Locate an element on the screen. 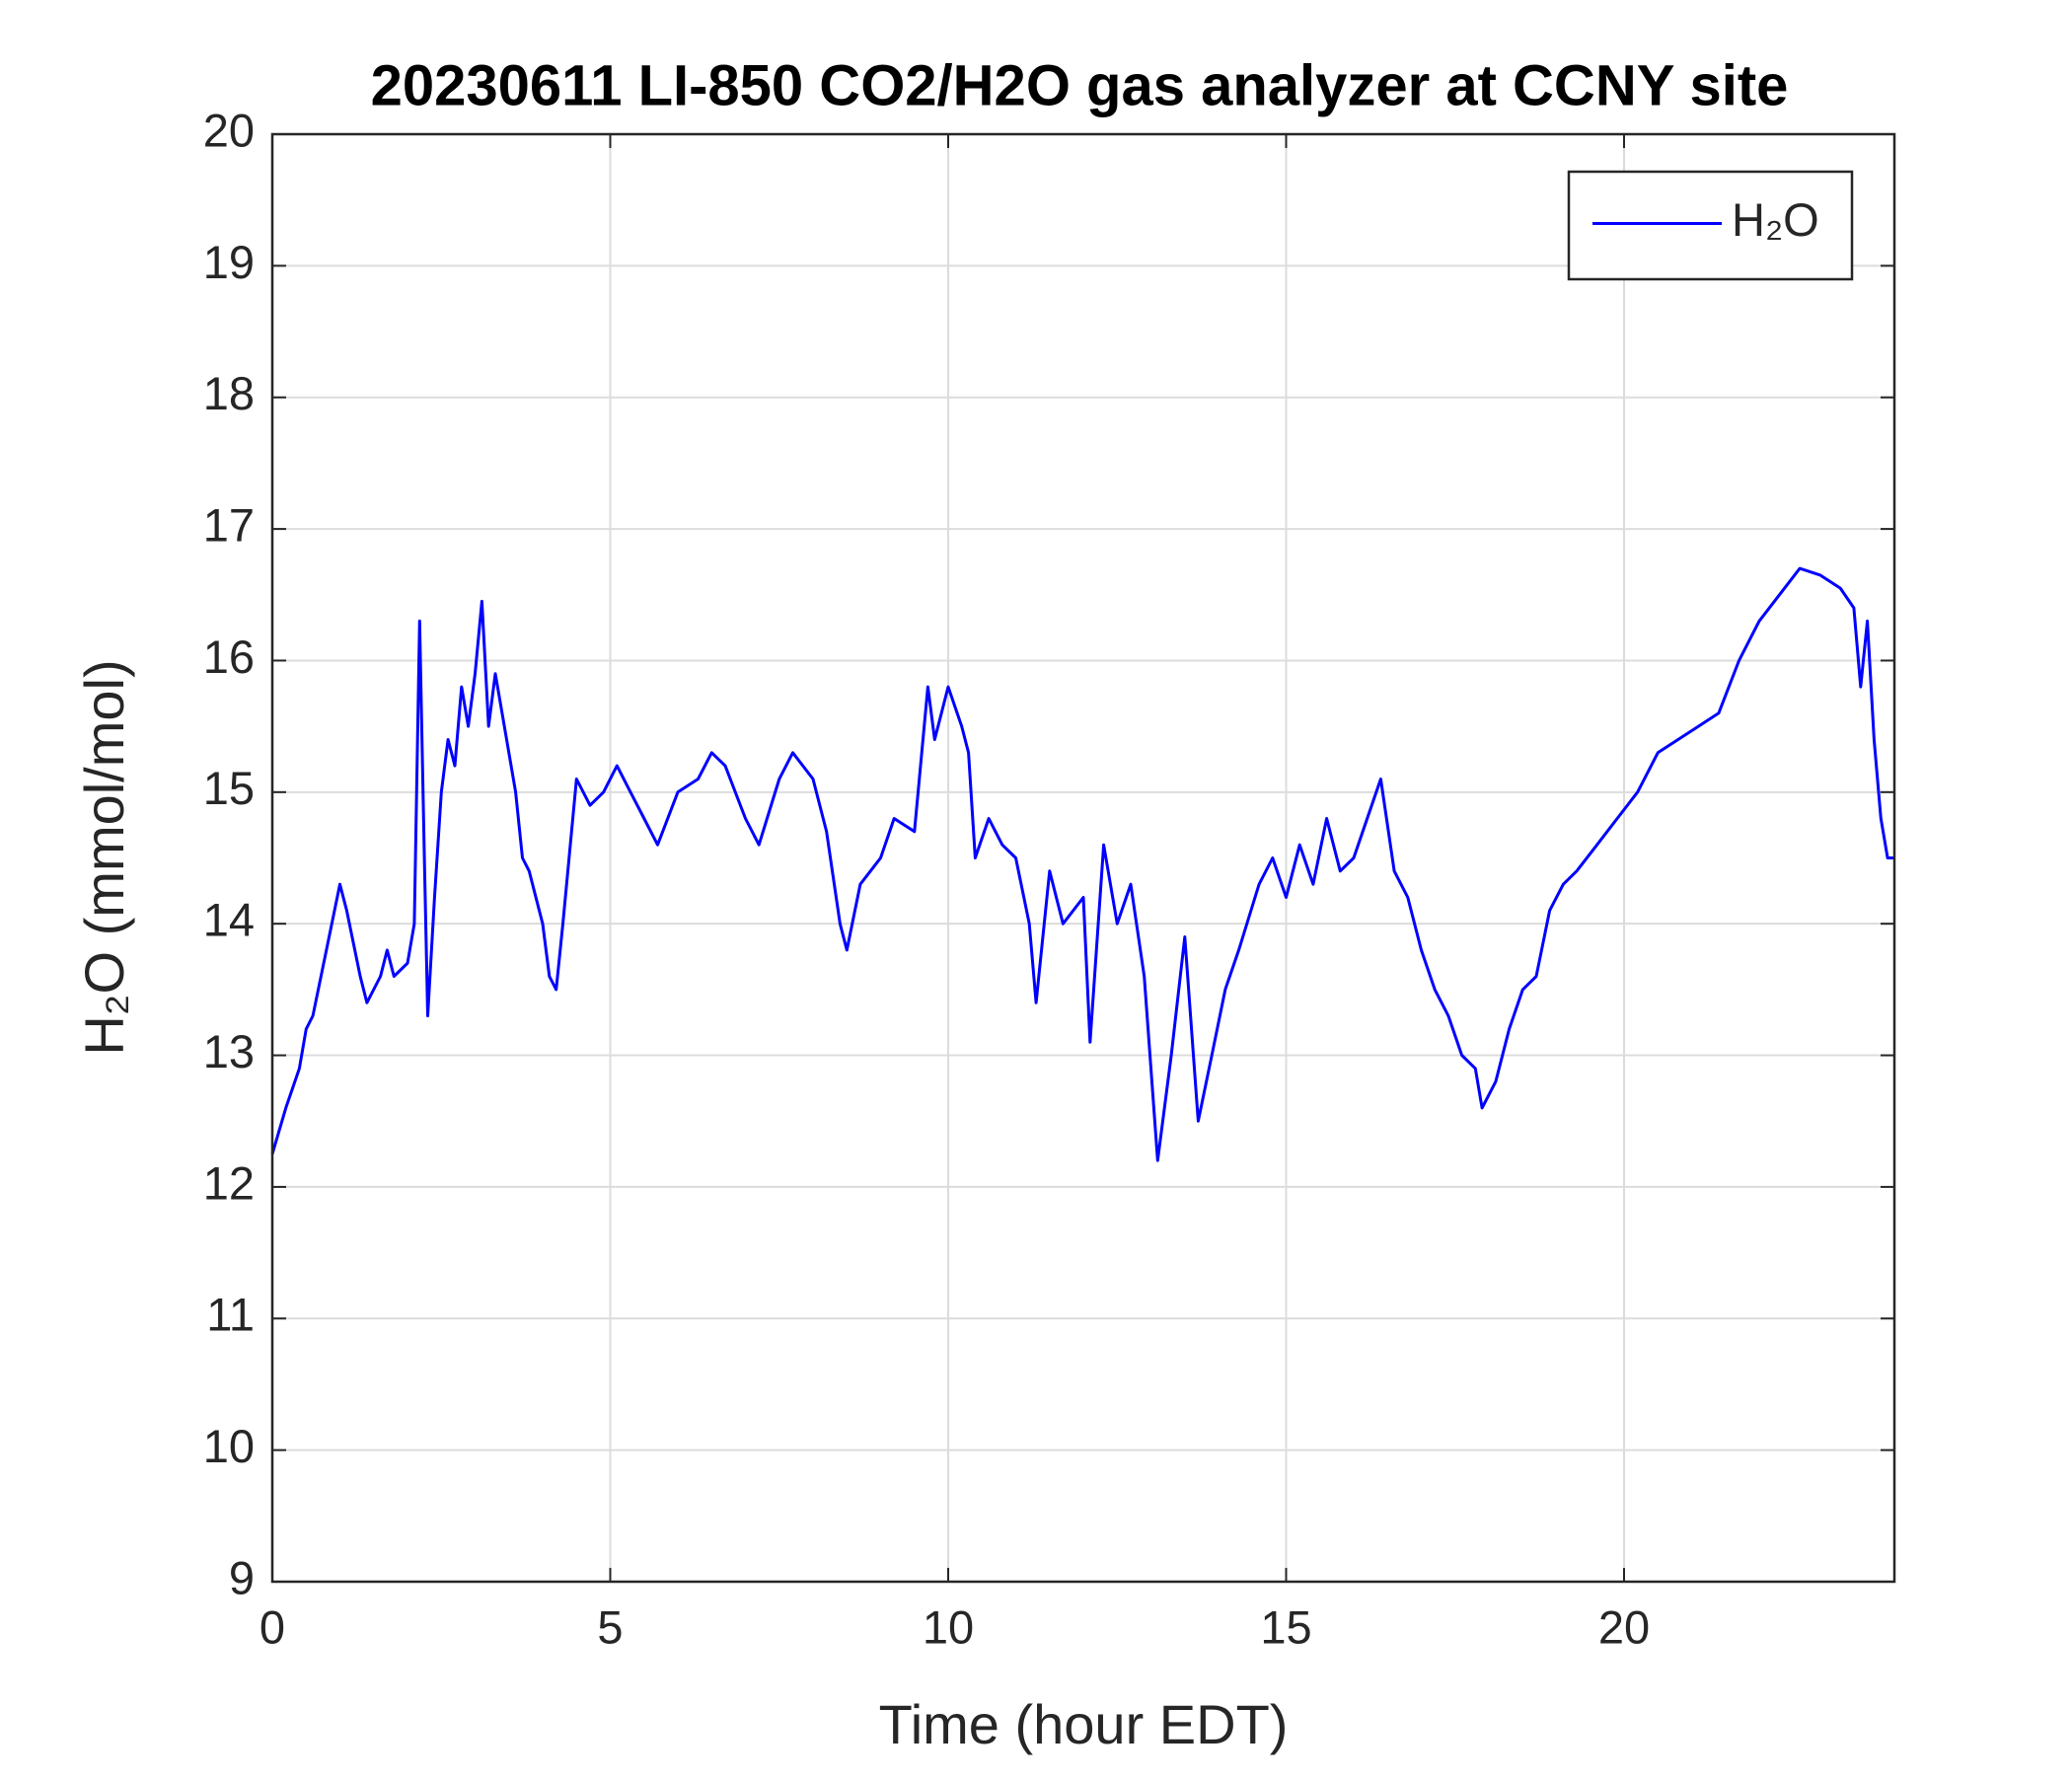 Image resolution: width=2072 pixels, height=1781 pixels. x-tick-label: 20 is located at coordinates (1624, 1627).